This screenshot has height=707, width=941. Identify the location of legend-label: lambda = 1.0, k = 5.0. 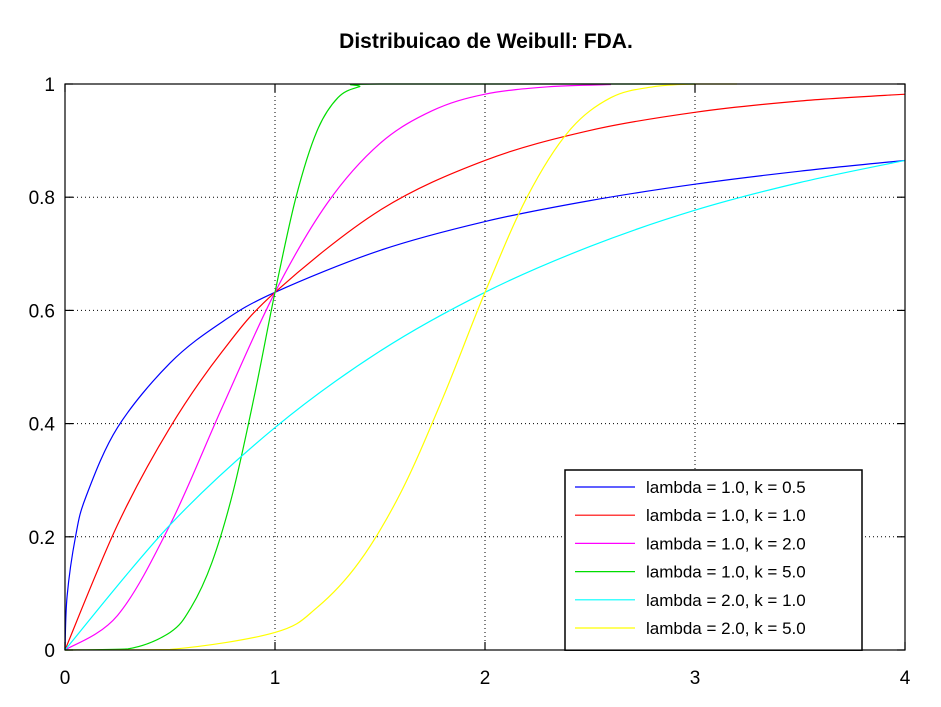
(726, 572).